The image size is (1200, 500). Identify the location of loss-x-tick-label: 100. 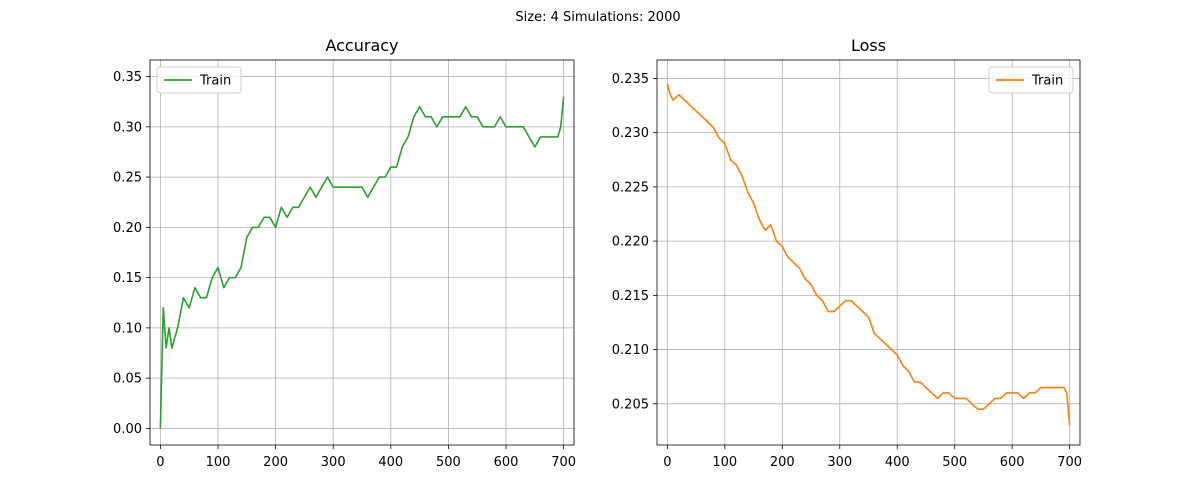
(724, 462).